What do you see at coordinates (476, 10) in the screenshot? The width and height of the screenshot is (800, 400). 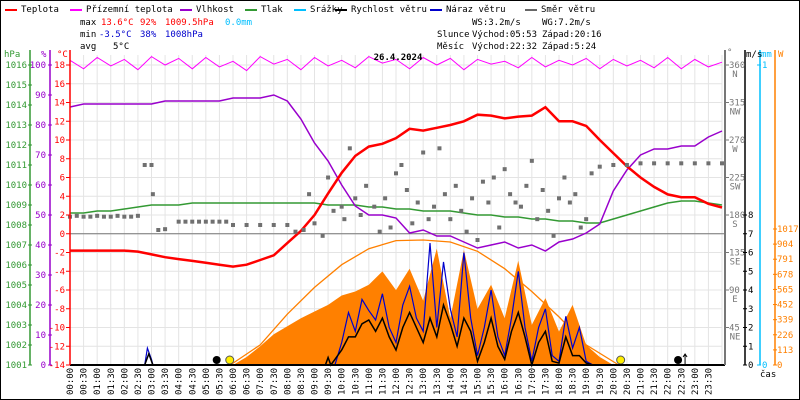 I see `legend-label: Náraz větru` at bounding box center [476, 10].